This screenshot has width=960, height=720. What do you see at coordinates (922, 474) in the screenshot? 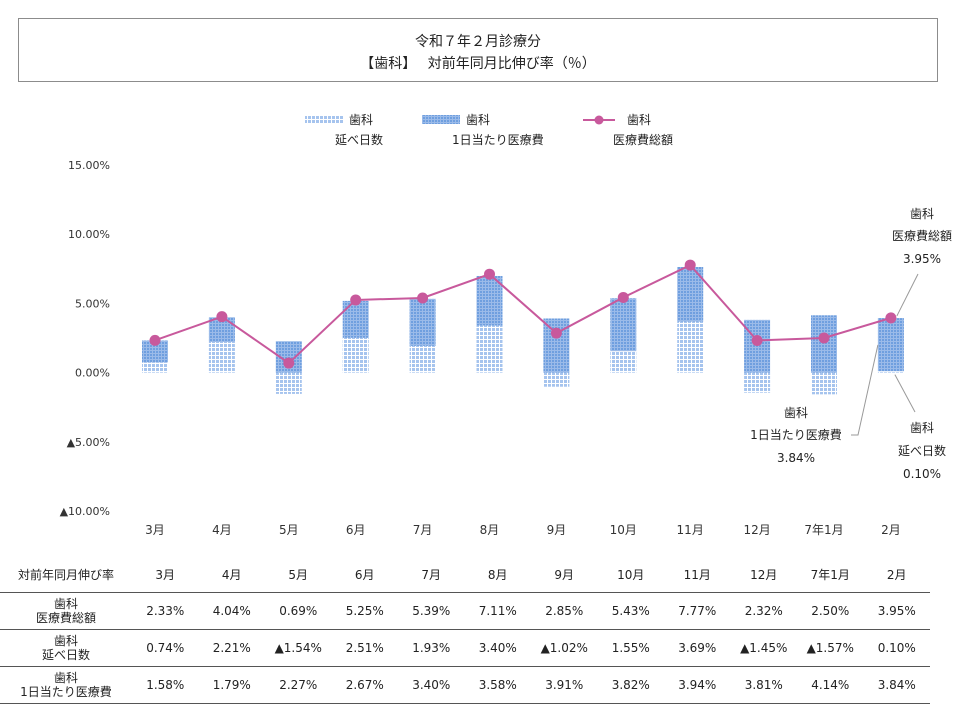
I see `annotation-days-text: 0.10%` at bounding box center [922, 474].